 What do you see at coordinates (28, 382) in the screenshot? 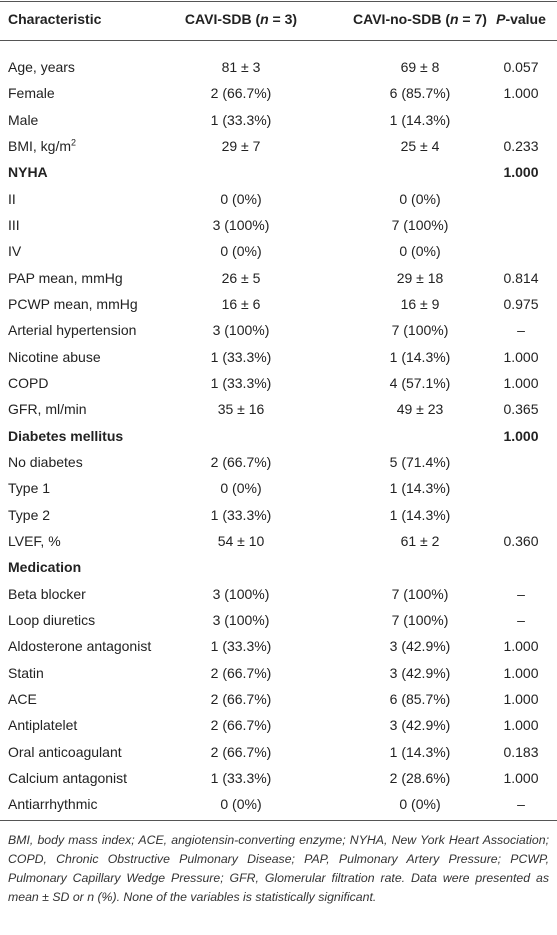
I see `table-cell: COPD` at bounding box center [28, 382].